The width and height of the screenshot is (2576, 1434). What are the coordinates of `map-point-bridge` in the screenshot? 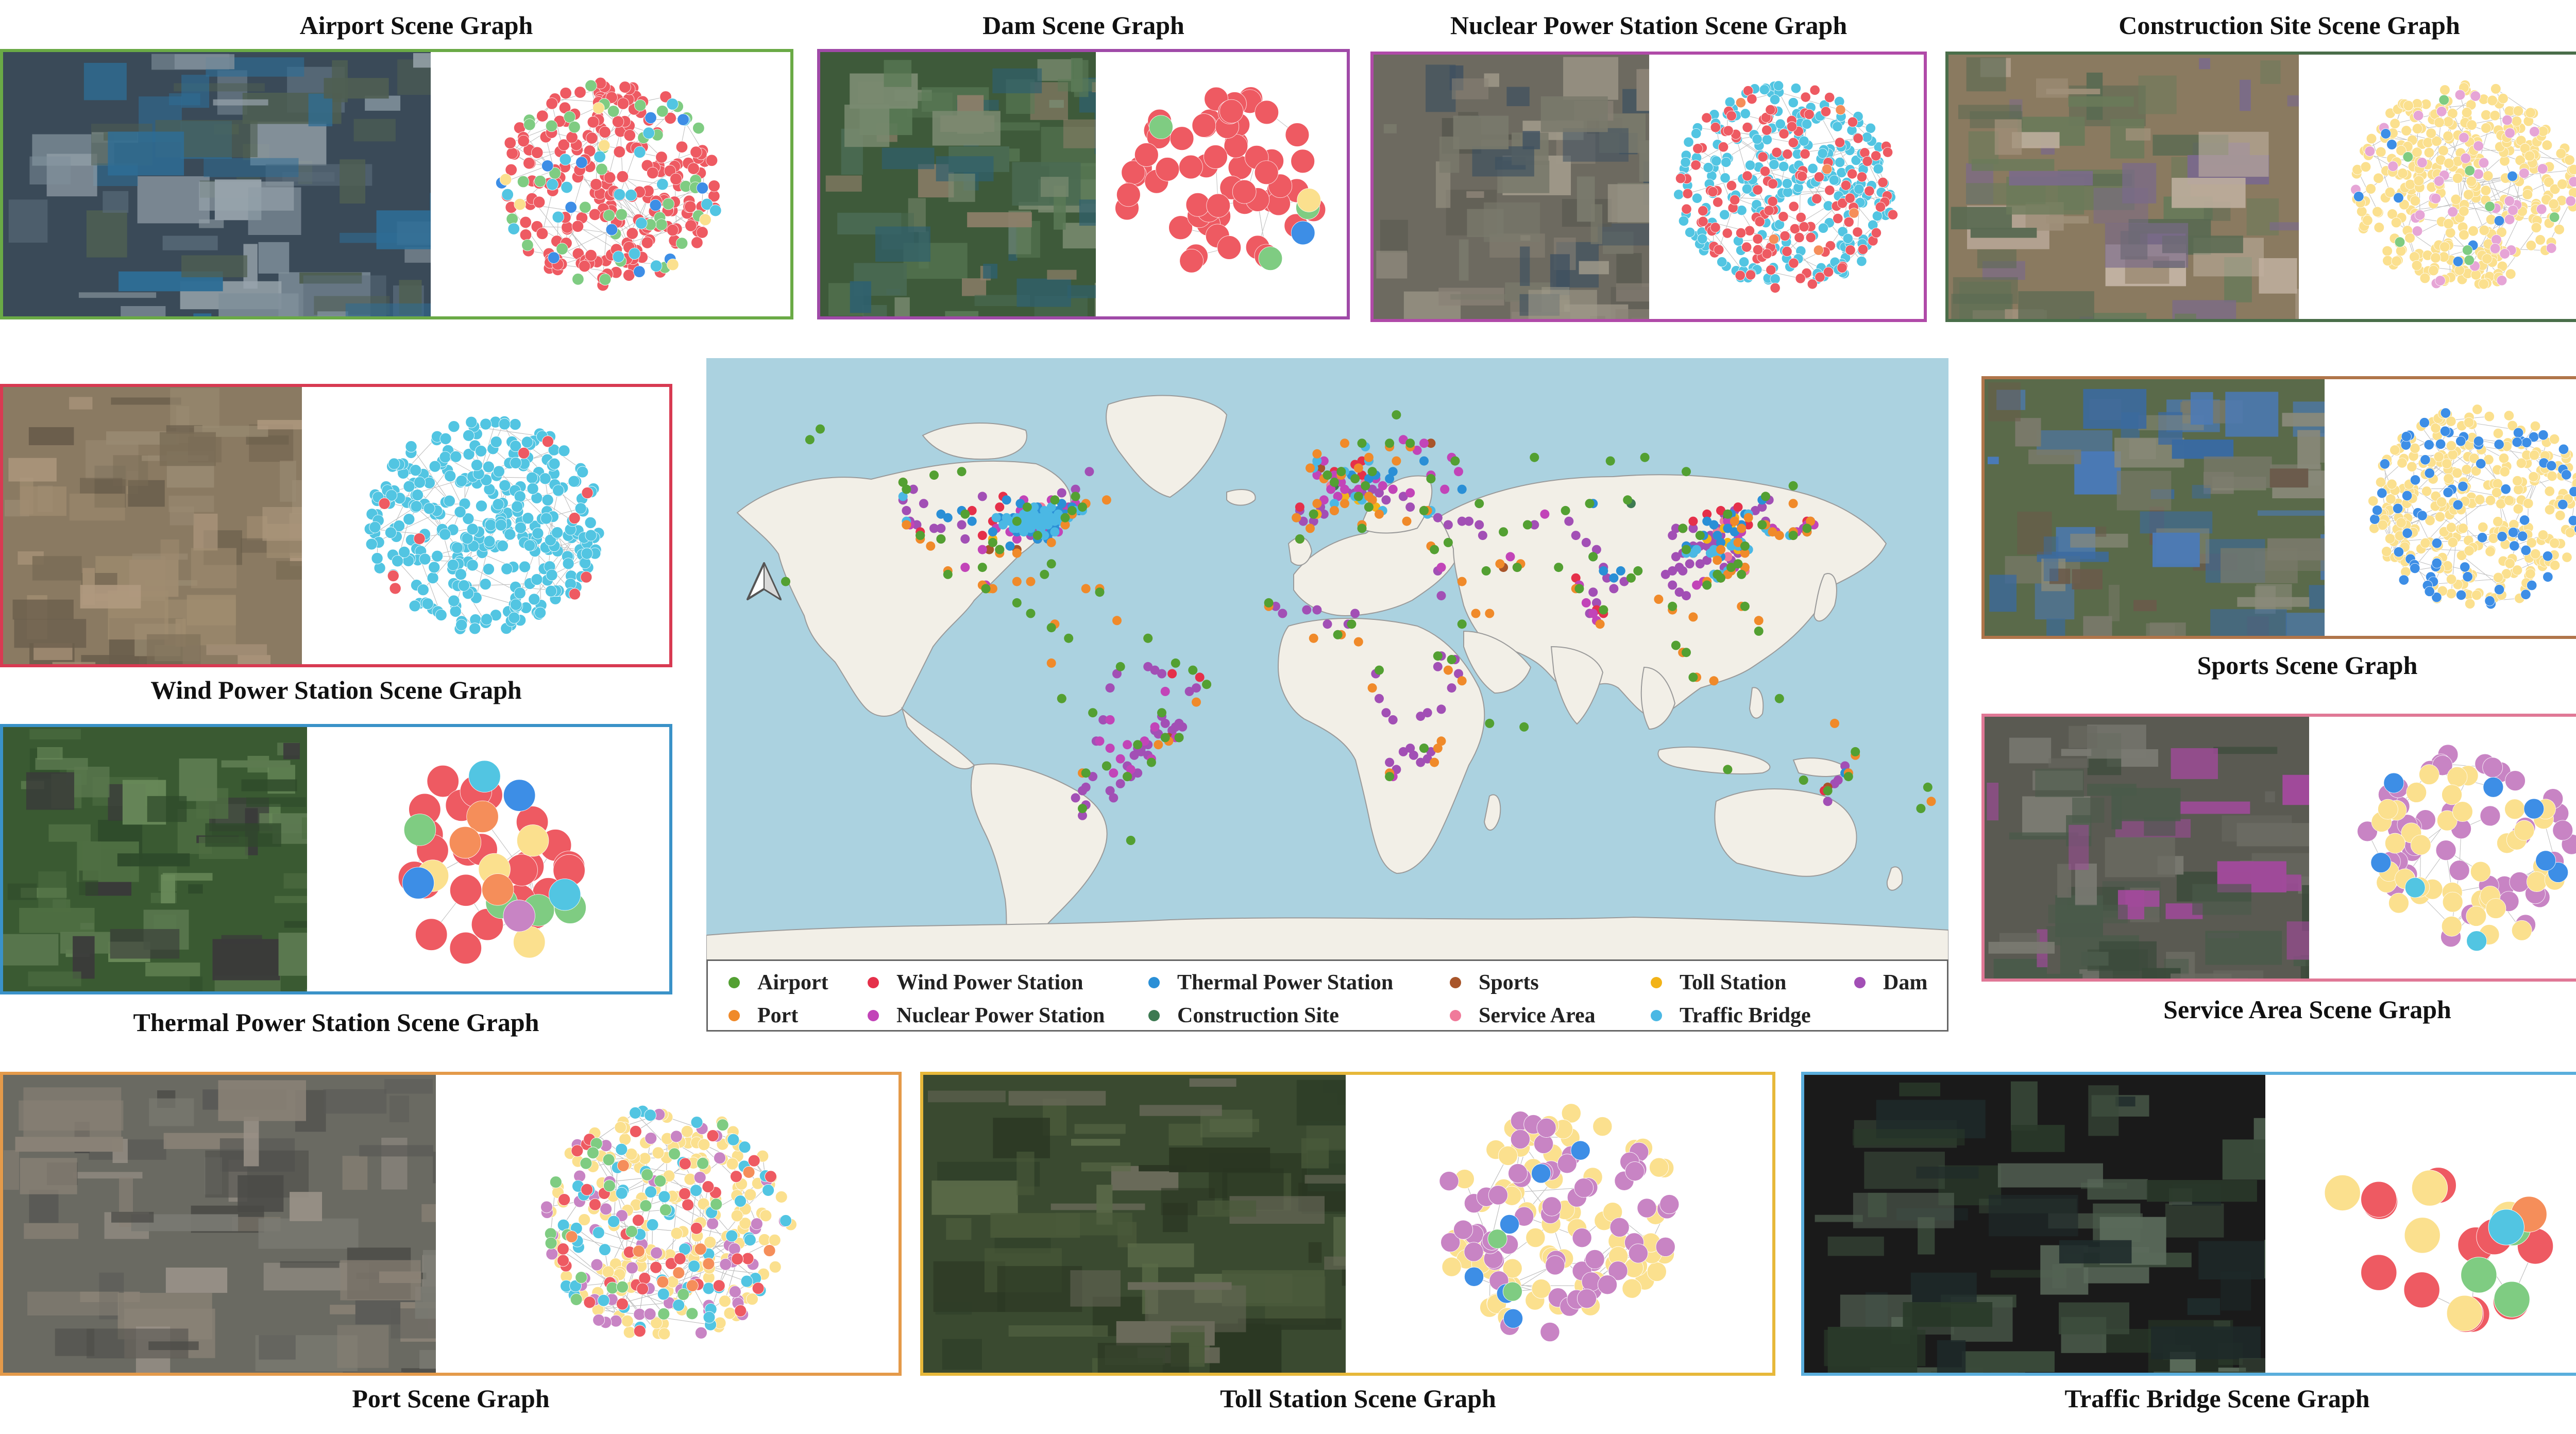 It's located at (1041, 528).